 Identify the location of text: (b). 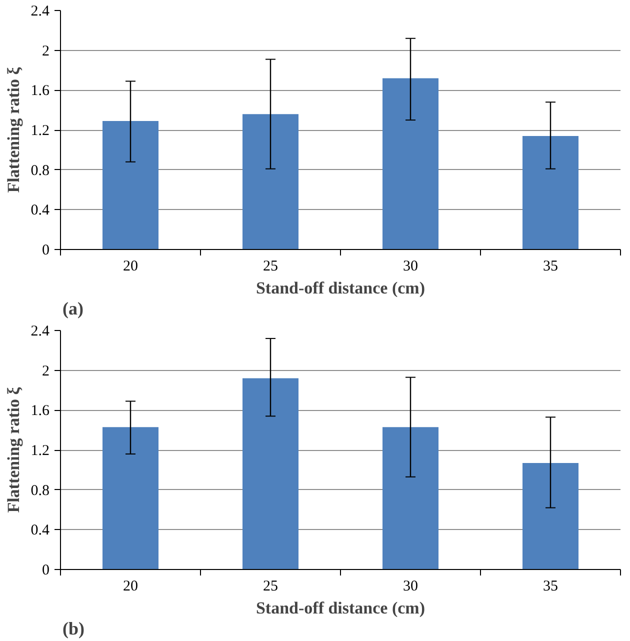
(73, 628).